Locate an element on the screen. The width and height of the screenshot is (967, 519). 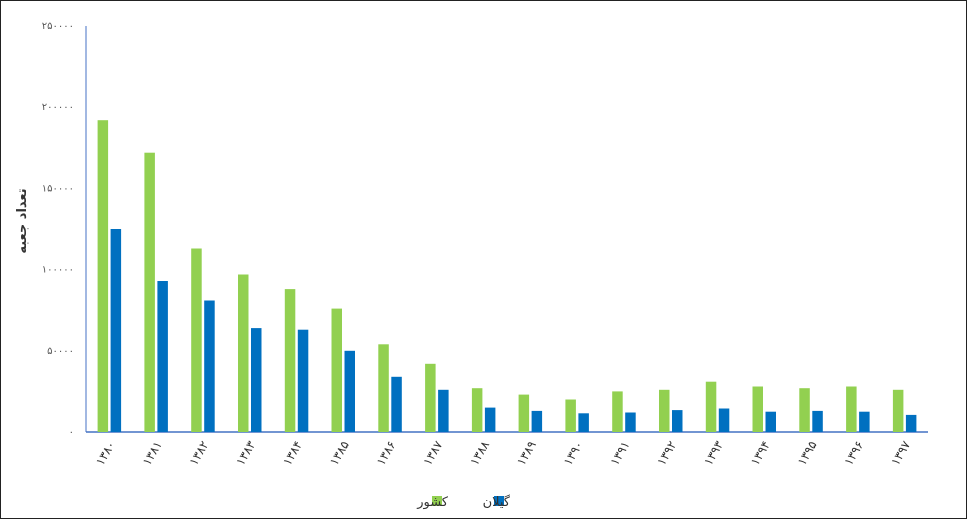
y-tick-label: ۵۰۰۰۰ is located at coordinates (60, 351).